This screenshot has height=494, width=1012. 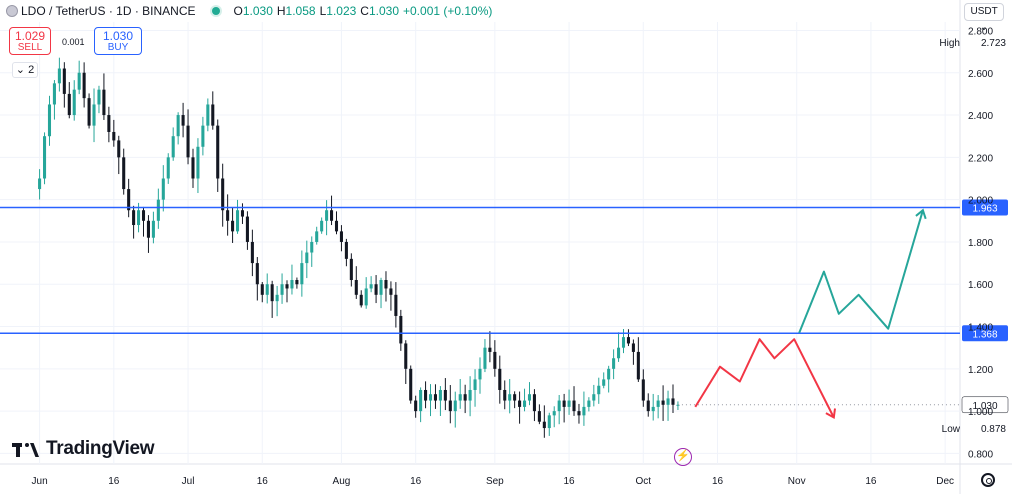 I want to click on currency-select: USDT ⌄, so click(x=984, y=18).